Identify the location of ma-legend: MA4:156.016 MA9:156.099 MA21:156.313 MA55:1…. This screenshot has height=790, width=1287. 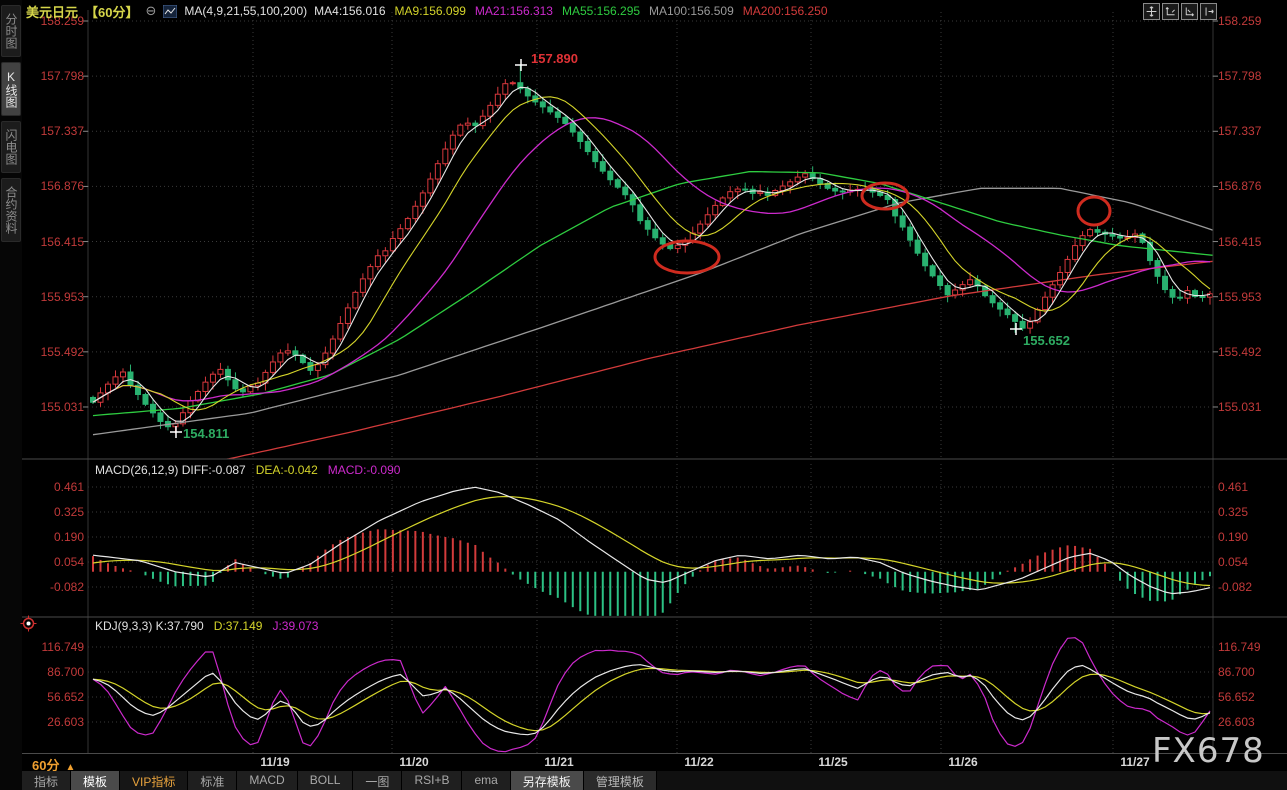
(575, 11).